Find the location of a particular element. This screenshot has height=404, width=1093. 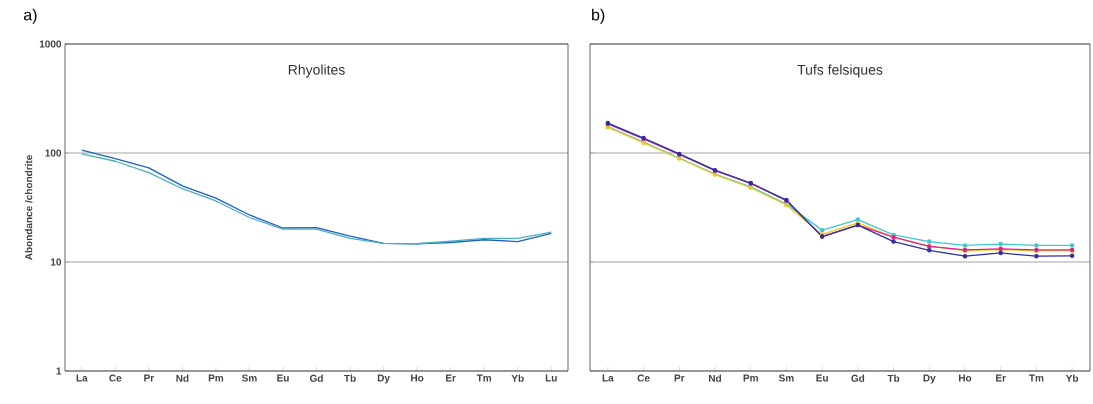

text: Rhyolites is located at coordinates (316, 71).